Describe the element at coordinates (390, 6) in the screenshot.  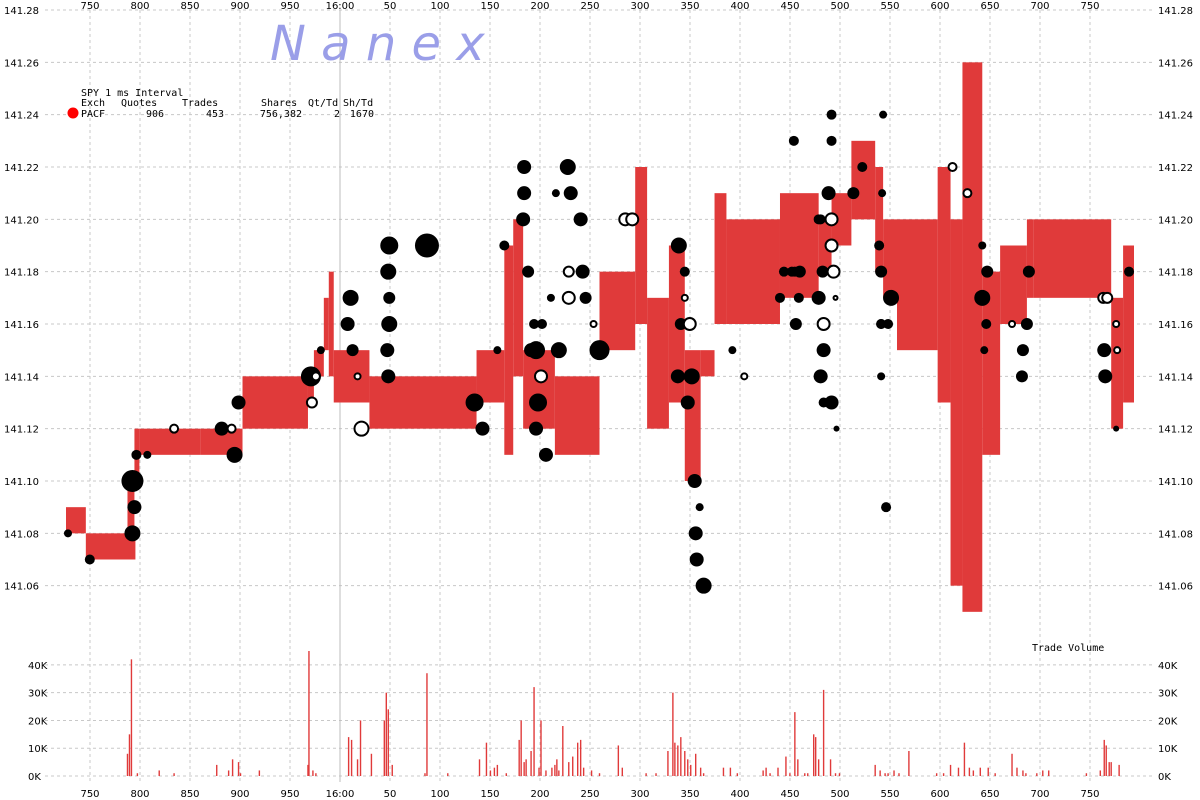
I see `time-tick-top: 50` at that location.